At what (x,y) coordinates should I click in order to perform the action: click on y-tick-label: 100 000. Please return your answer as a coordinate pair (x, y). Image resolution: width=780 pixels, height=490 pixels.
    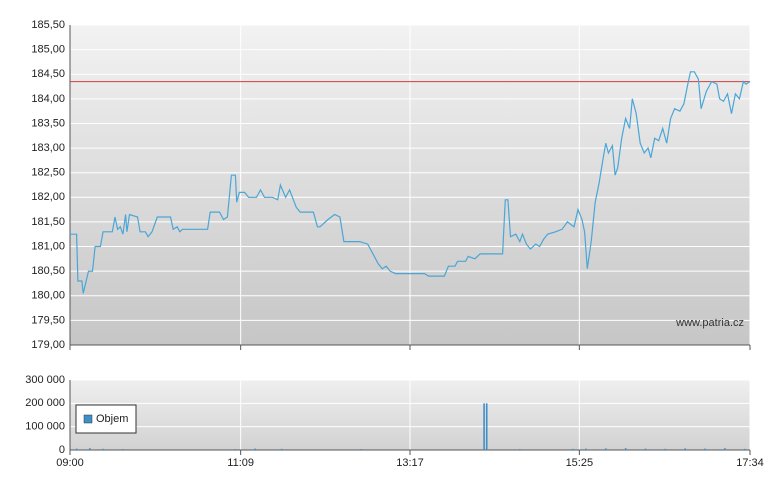
    Looking at the image, I should click on (45, 427).